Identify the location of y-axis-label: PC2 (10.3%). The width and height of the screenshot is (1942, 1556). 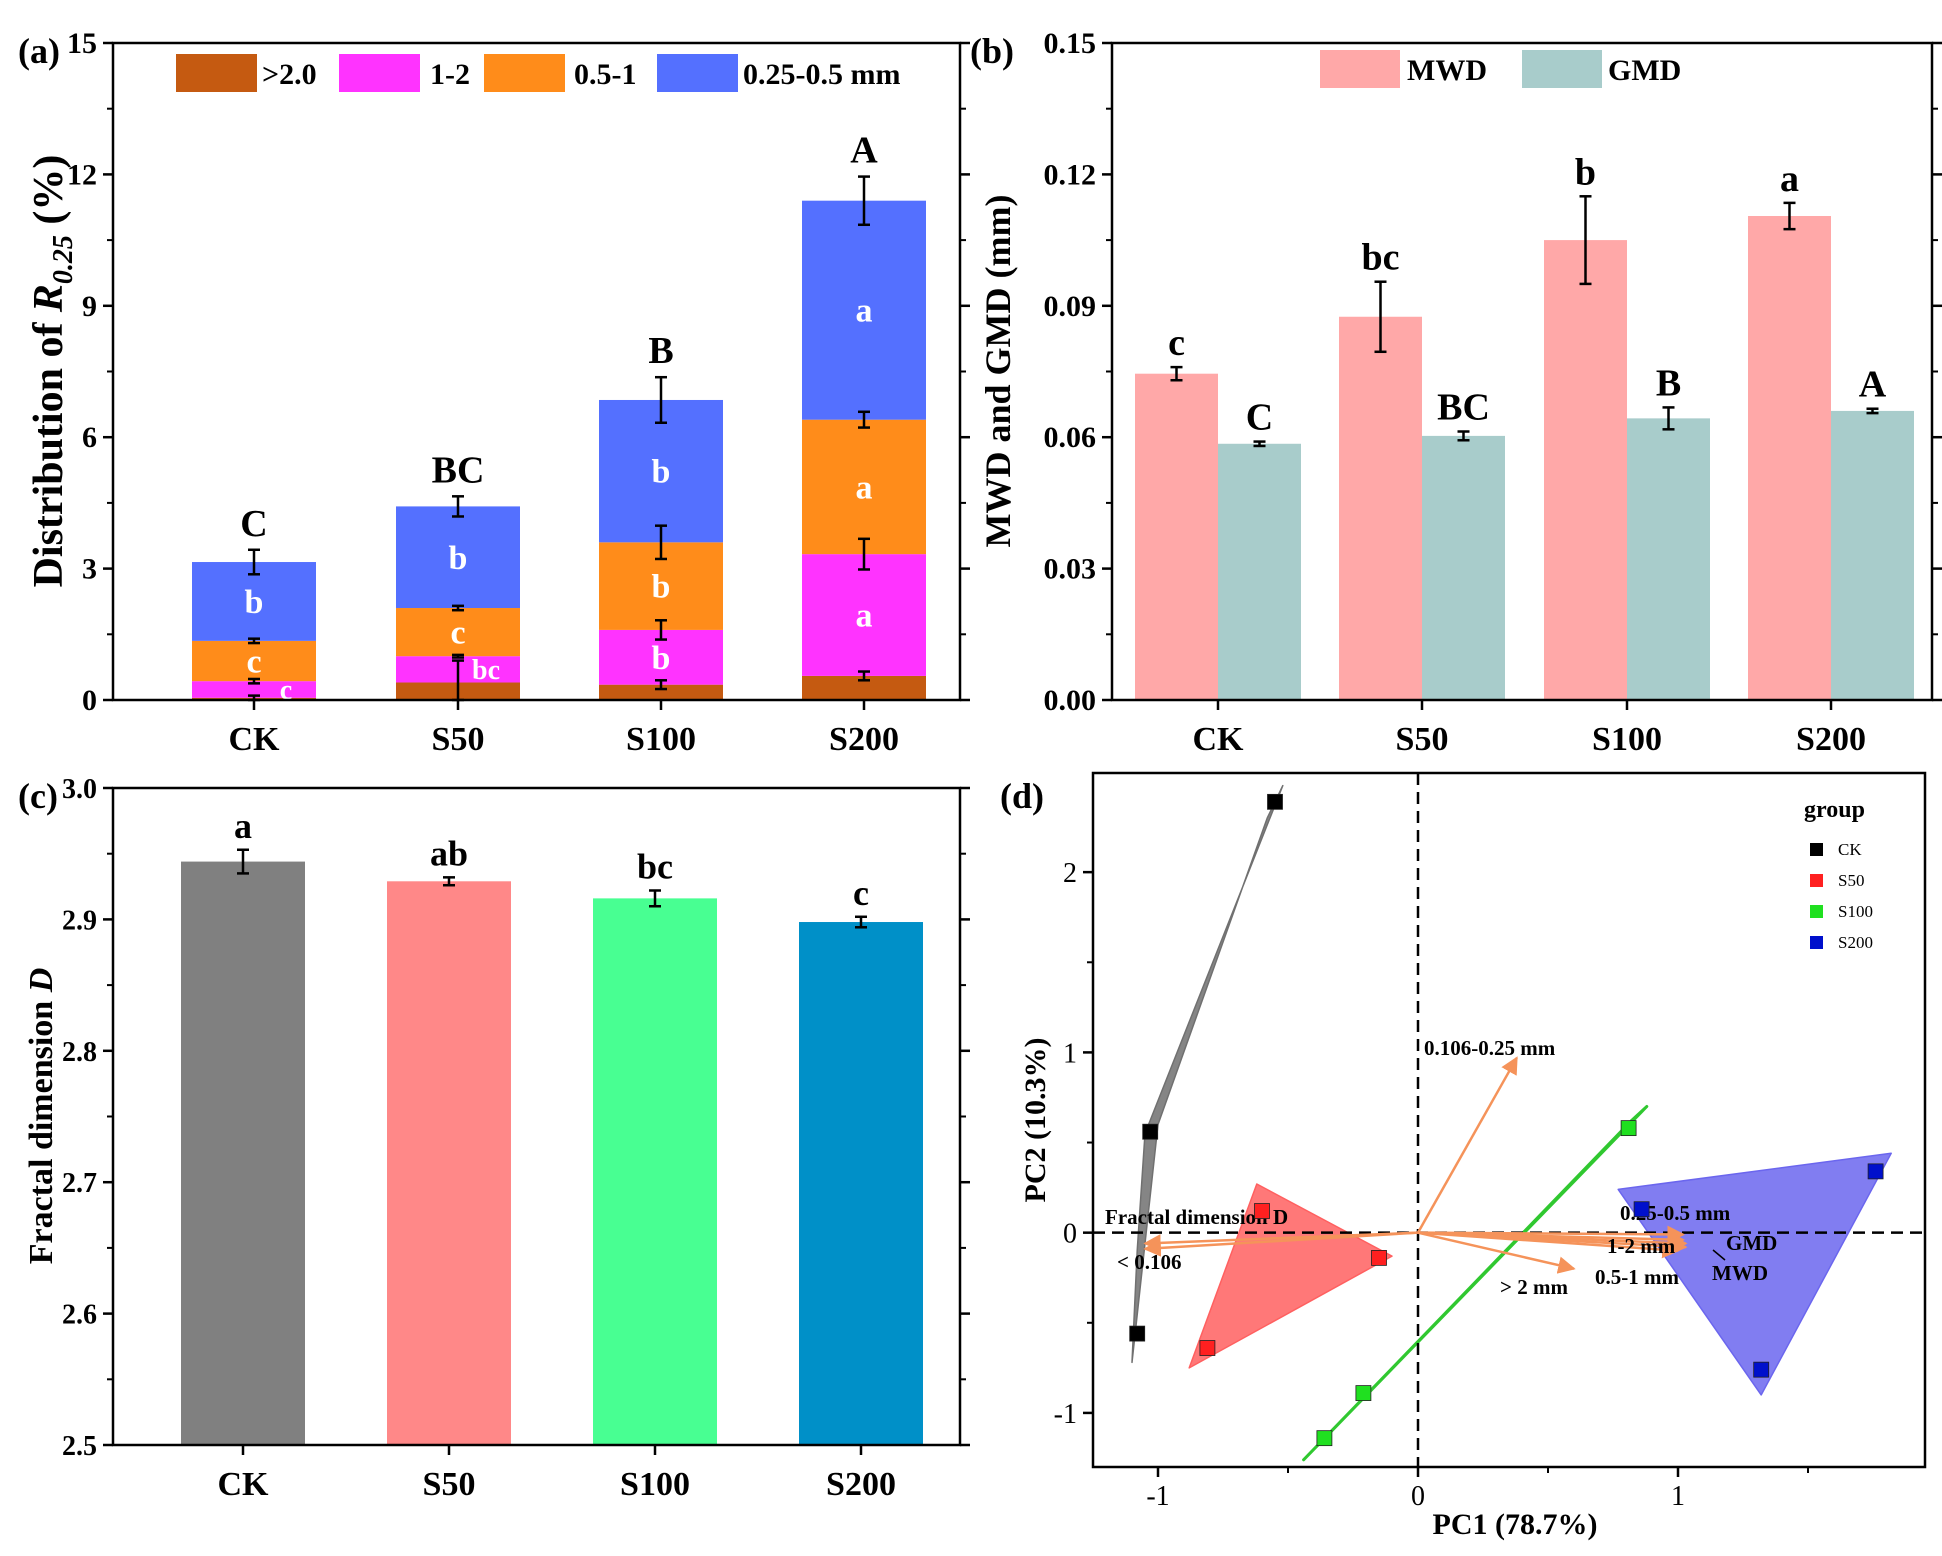
(1035, 1120).